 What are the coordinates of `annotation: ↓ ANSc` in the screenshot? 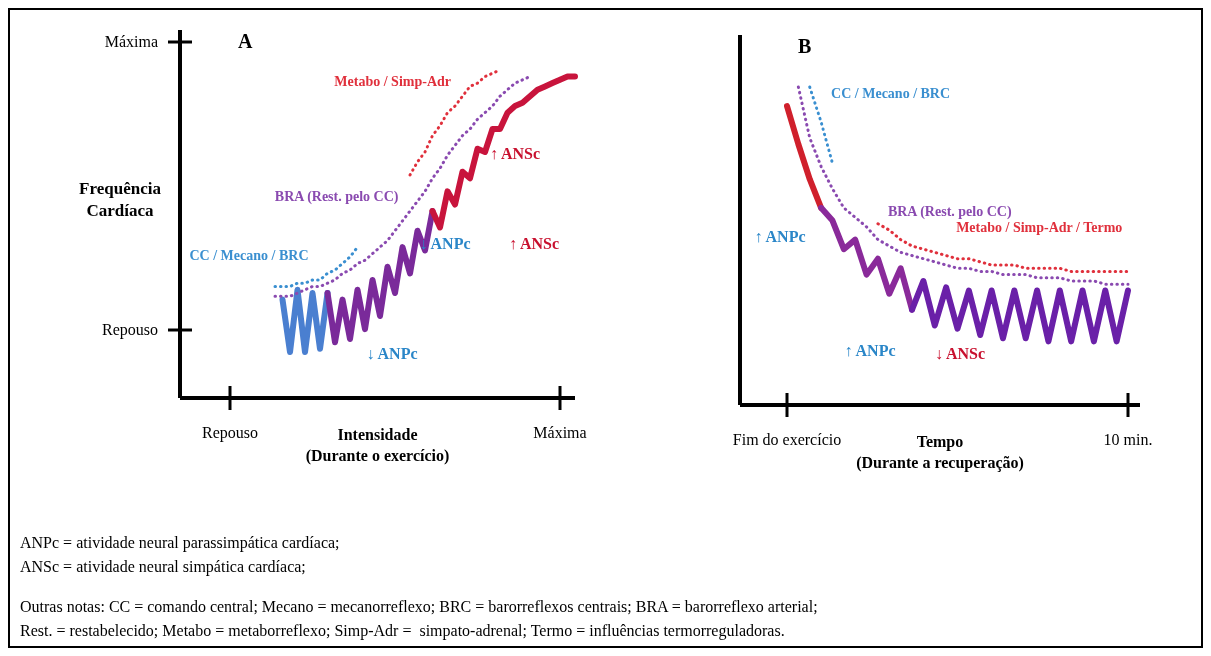 It's located at (960, 353).